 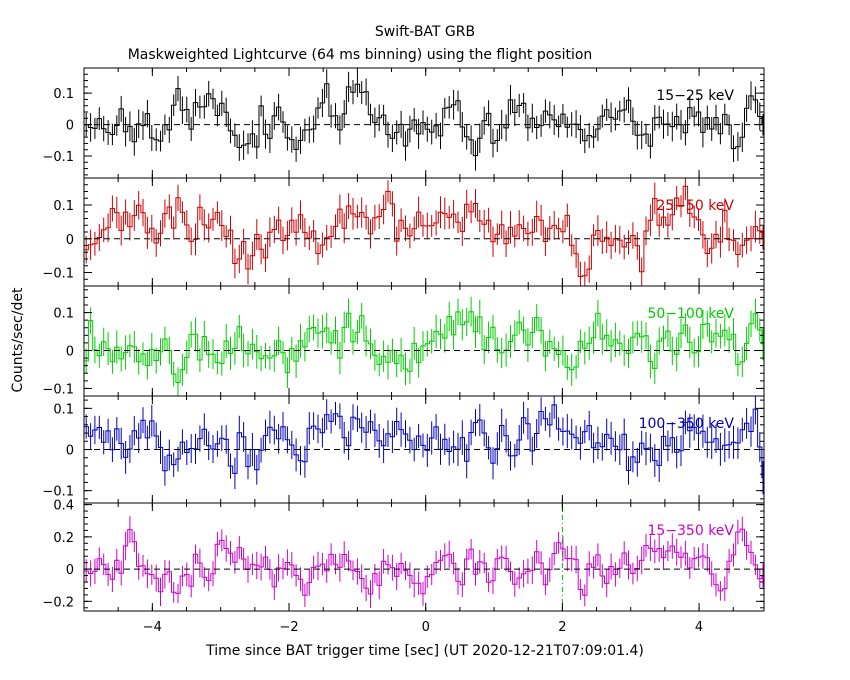 I want to click on chart-title: Swift-BAT GRB, so click(x=425, y=32).